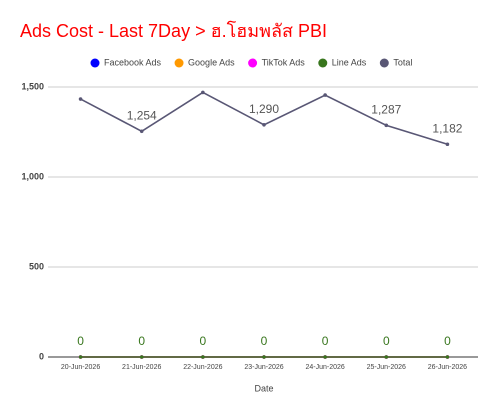 The image size is (500, 415). I want to click on y-tick-label: 1,000, so click(32, 176).